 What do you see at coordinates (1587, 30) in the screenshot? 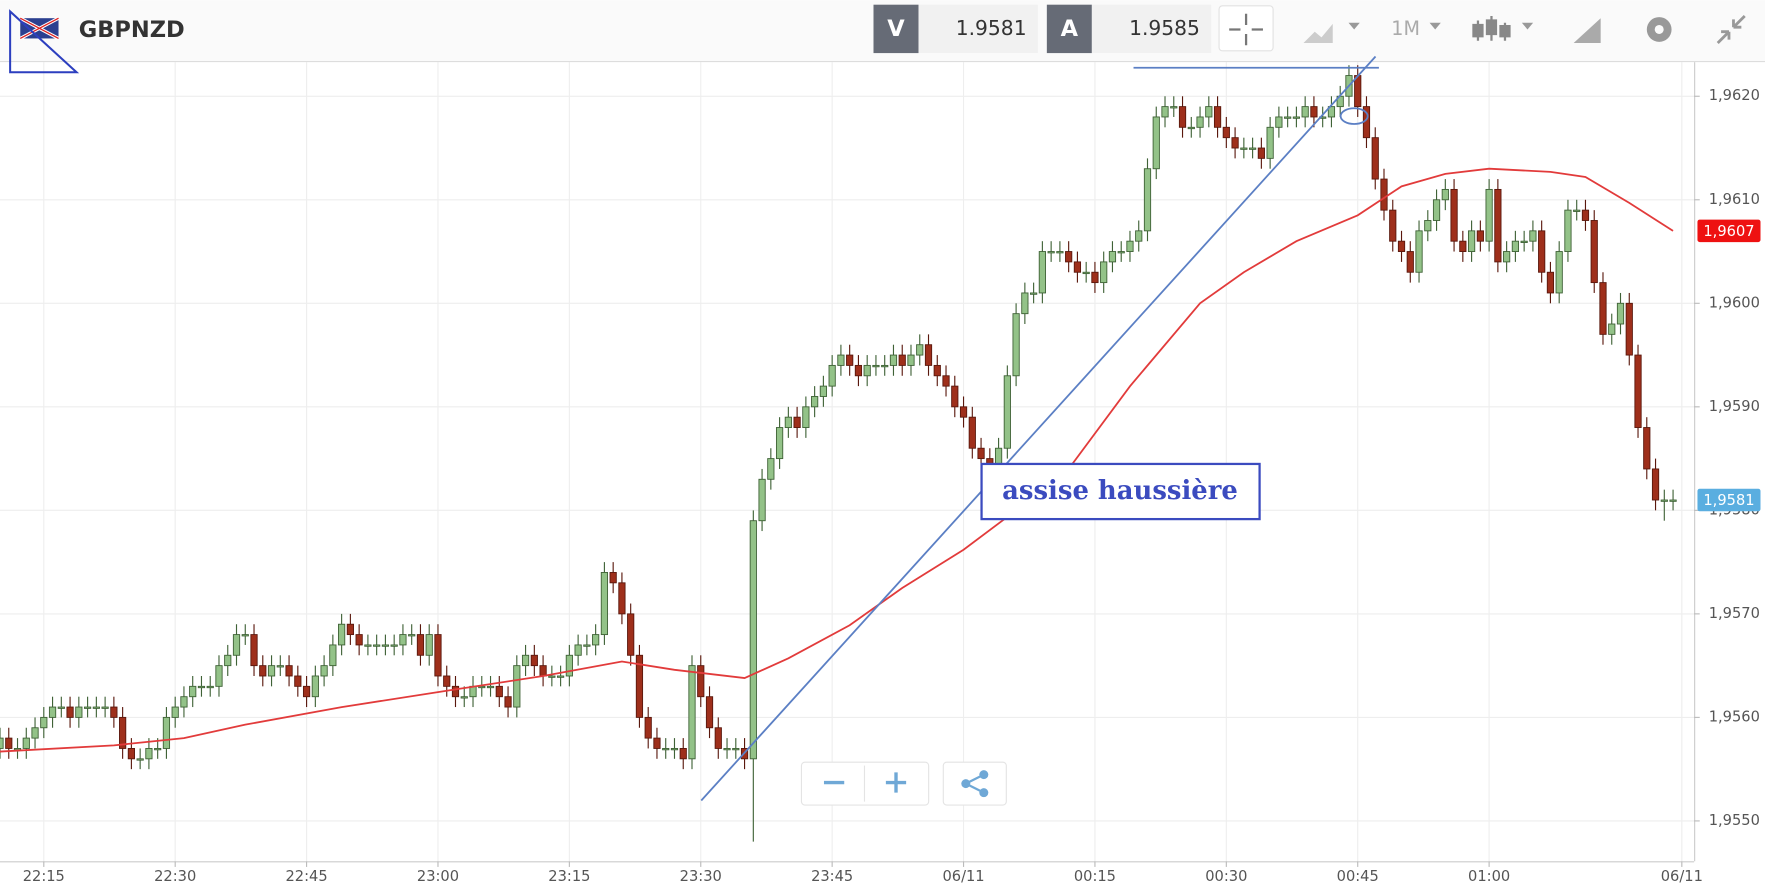
I see `drawing-icon` at bounding box center [1587, 30].